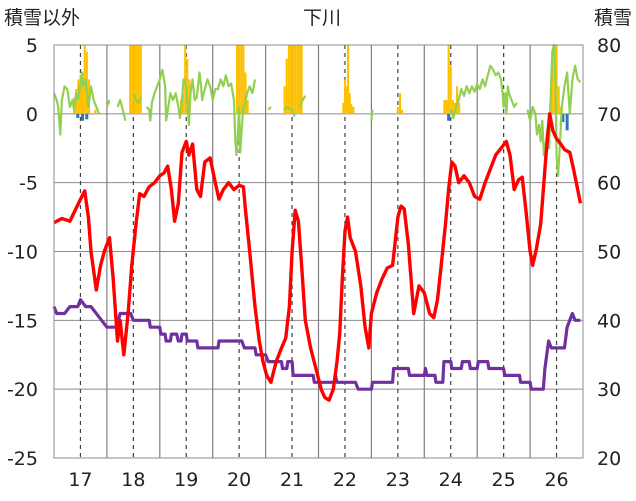  Describe the element at coordinates (32, 115) in the screenshot. I see `left-tick-label: 0` at that location.